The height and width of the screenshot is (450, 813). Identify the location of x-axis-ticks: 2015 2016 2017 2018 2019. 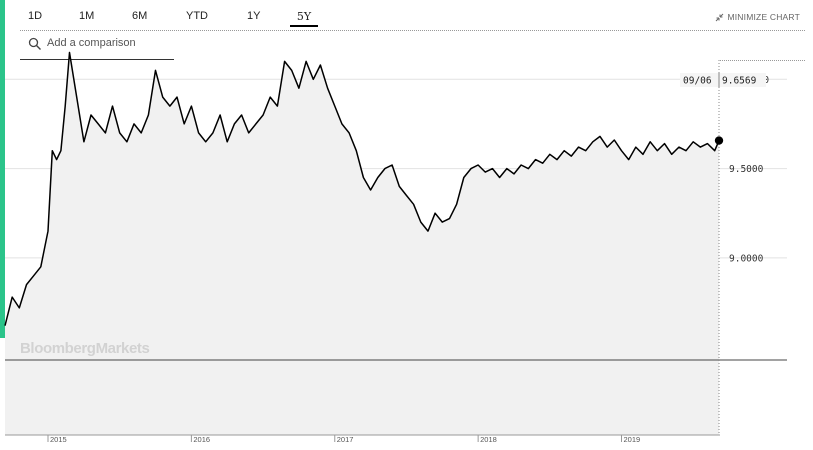
(344, 439).